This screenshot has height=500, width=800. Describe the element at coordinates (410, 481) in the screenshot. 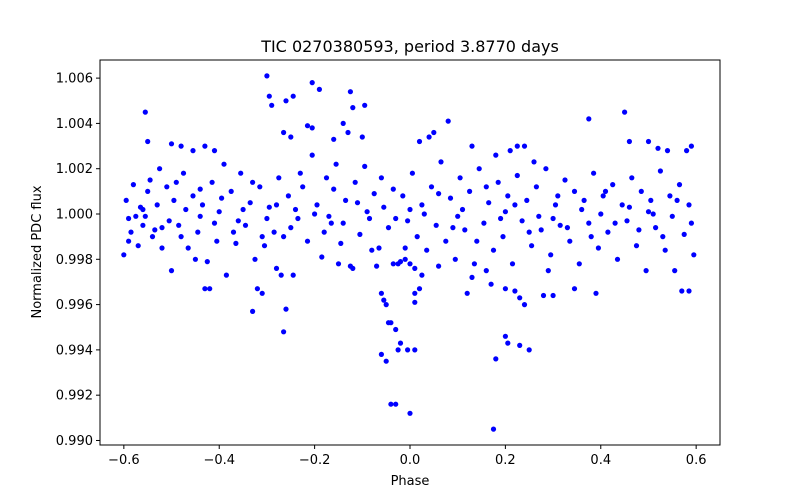

I see `x-axis-label: Phase` at that location.